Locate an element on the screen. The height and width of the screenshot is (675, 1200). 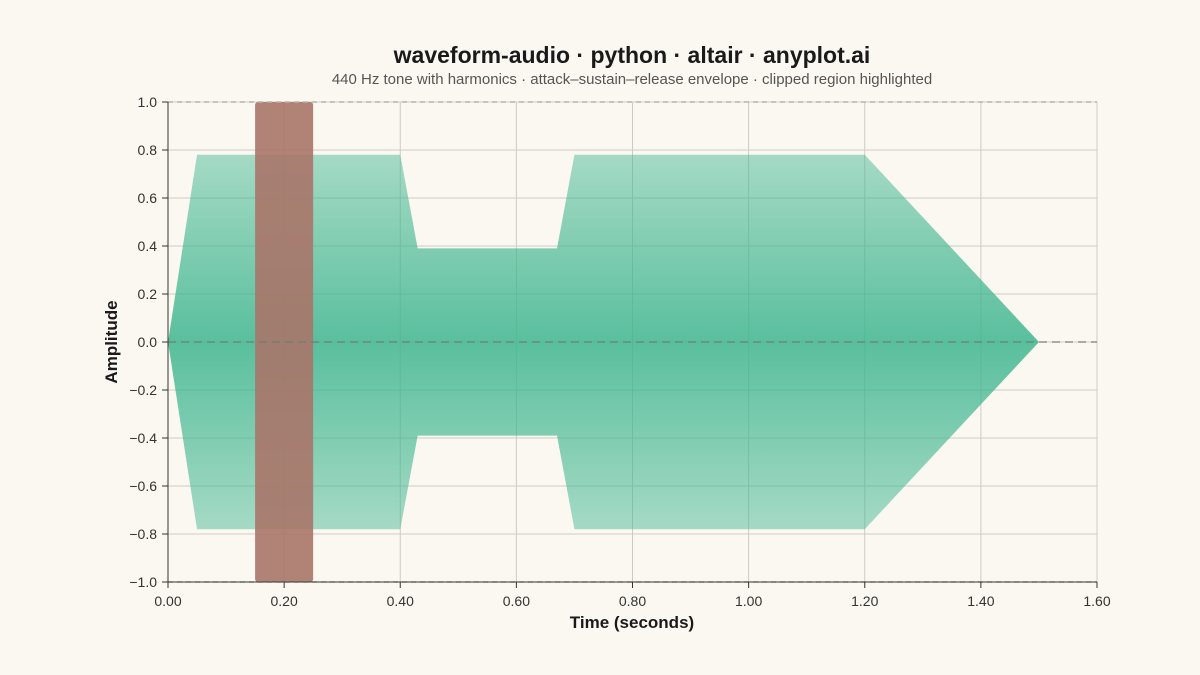
clipped-region is located at coordinates (284, 342).